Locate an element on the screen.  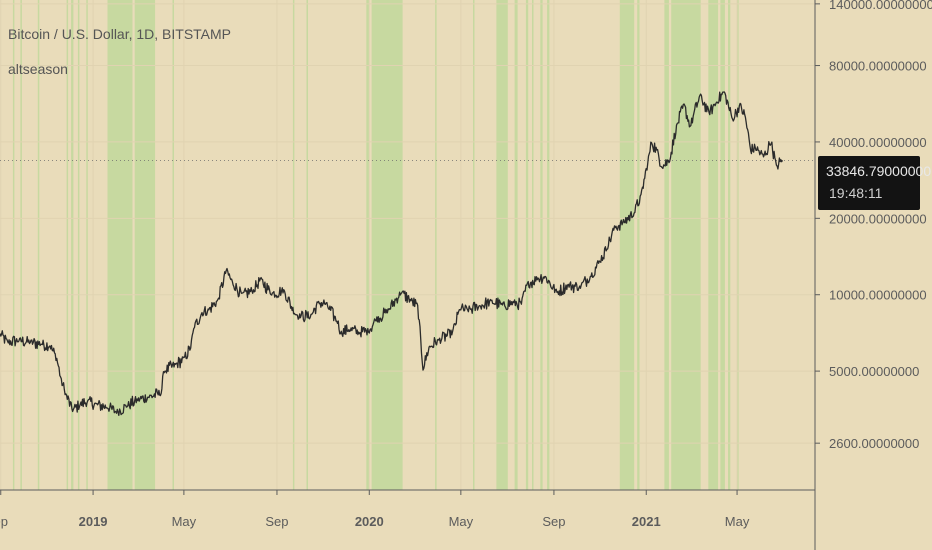
y-tick-label: 40000.00000000 is located at coordinates (878, 142).